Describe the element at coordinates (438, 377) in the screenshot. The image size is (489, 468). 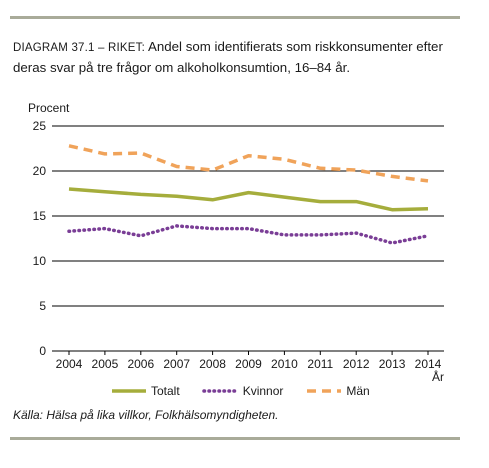
I see `x-axis-unit-label: År` at that location.